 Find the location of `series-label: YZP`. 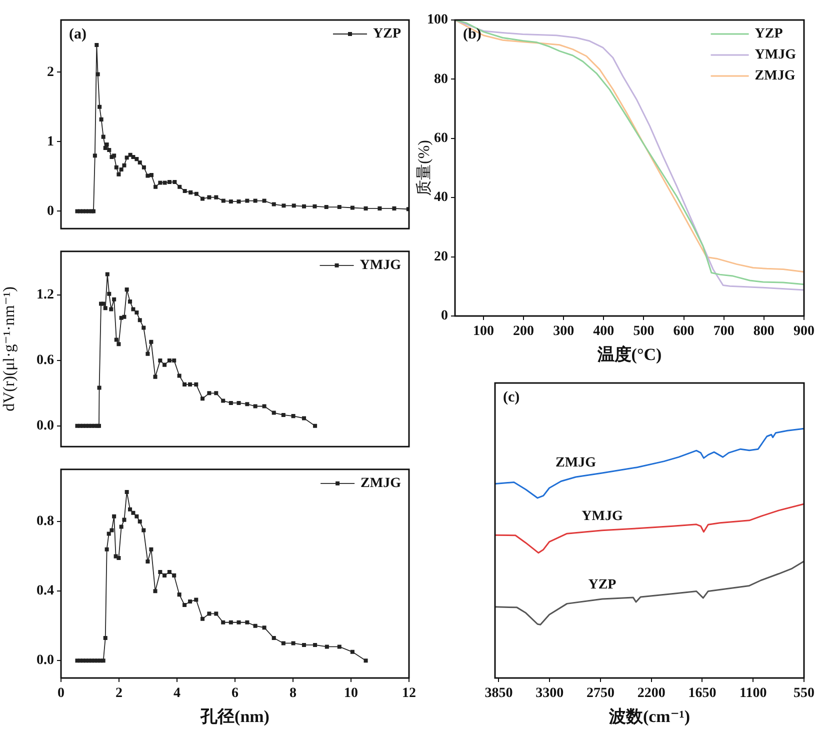

series-label: YZP is located at coordinates (602, 585).